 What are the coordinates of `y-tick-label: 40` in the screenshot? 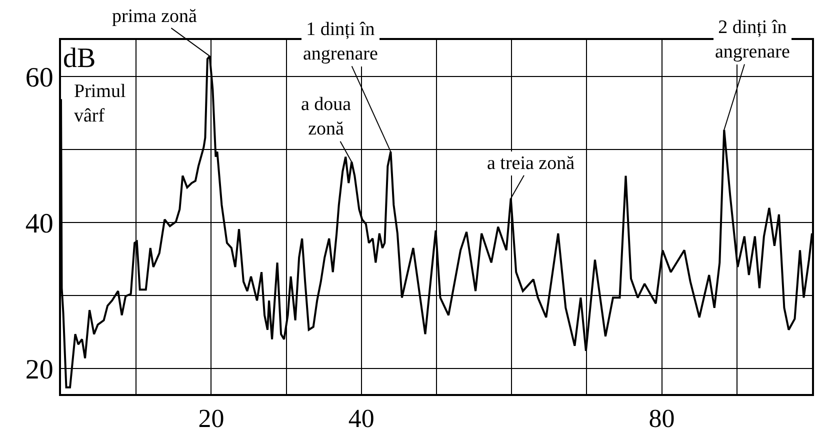 It's located at (39, 224).